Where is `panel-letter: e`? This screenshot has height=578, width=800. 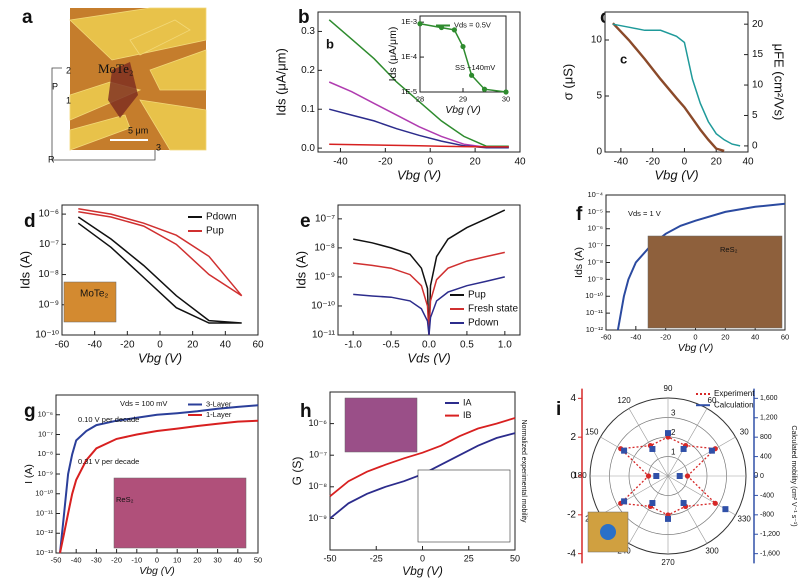 panel-letter: e is located at coordinates (305, 221).